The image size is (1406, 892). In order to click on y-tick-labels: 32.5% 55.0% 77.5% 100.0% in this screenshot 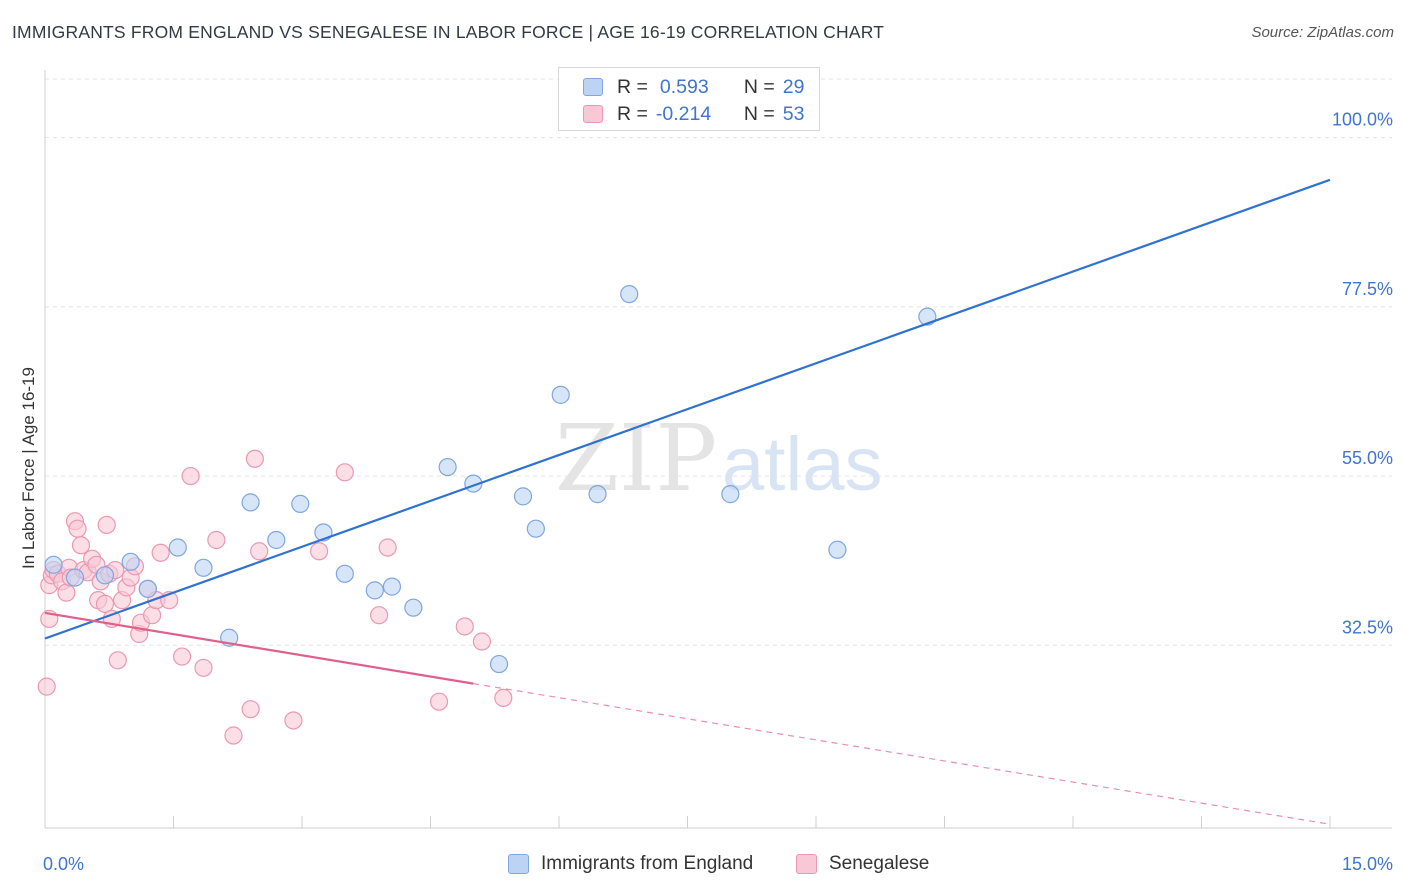, I will do `click(1362, 374)`.